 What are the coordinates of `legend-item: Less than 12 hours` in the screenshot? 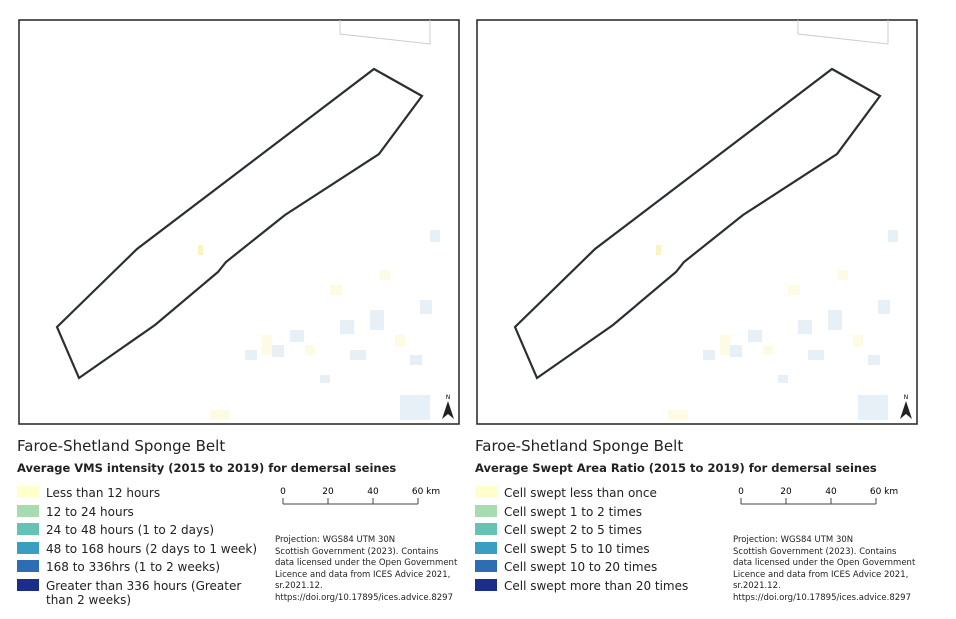 It's located at (137, 493).